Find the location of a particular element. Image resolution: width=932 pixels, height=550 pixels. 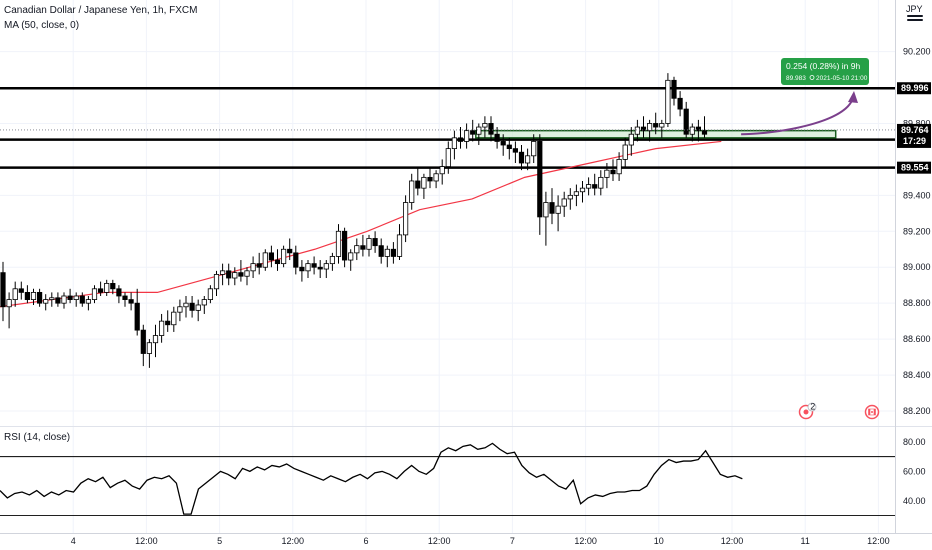

time-label-1: 12:00 is located at coordinates (146, 541).